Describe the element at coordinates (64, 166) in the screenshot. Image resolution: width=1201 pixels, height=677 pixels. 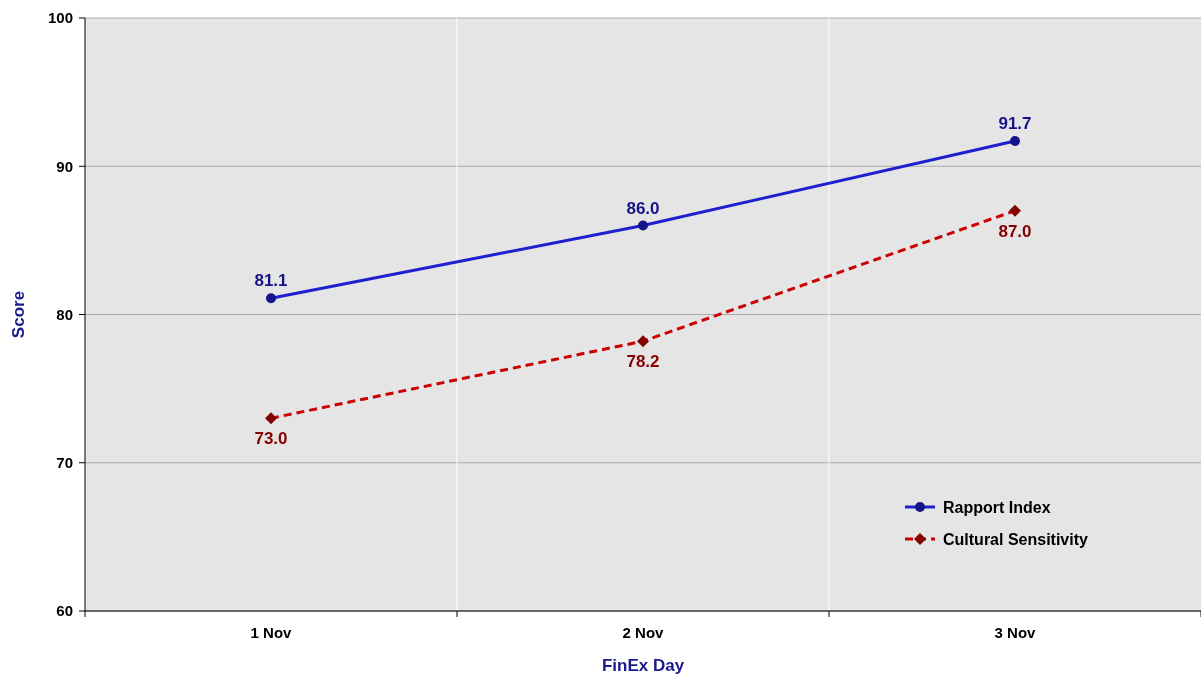
I see `y-tick-label: 90` at that location.